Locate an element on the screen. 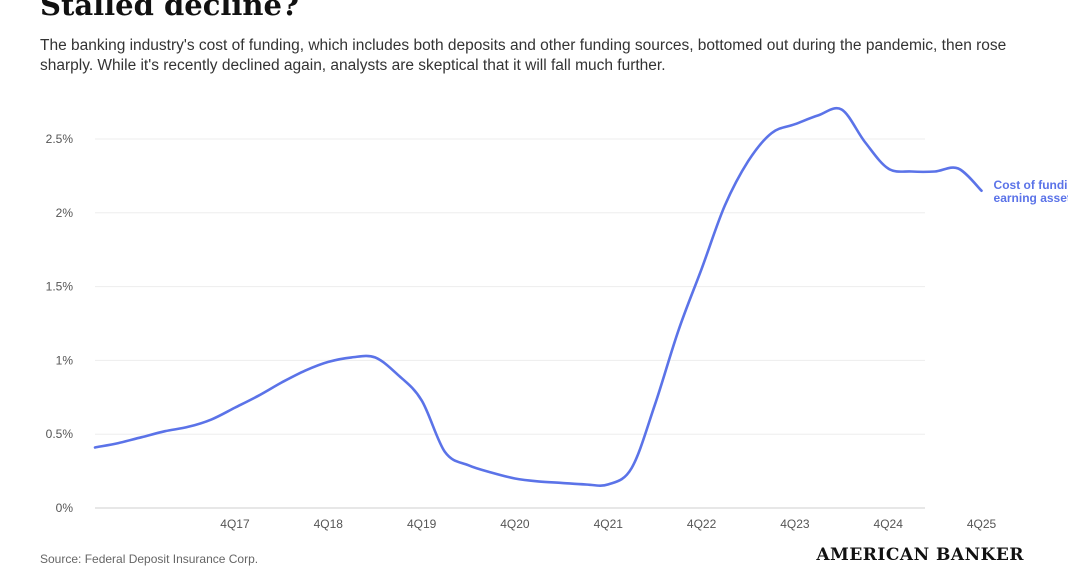 The width and height of the screenshot is (1068, 566). x-axis: 4Q17 4Q18 4Q19 4Q20 4Q21 4Q22 4Q23 4Q24 4Q25 is located at coordinates (608, 524).